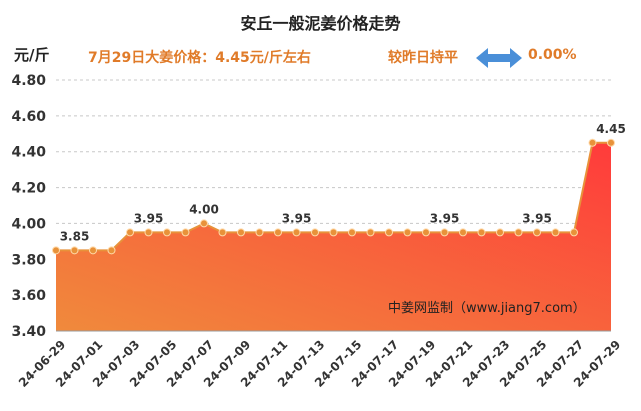  What do you see at coordinates (28, 296) in the screenshot?
I see `y-tick-label: 3.60` at bounding box center [28, 296].